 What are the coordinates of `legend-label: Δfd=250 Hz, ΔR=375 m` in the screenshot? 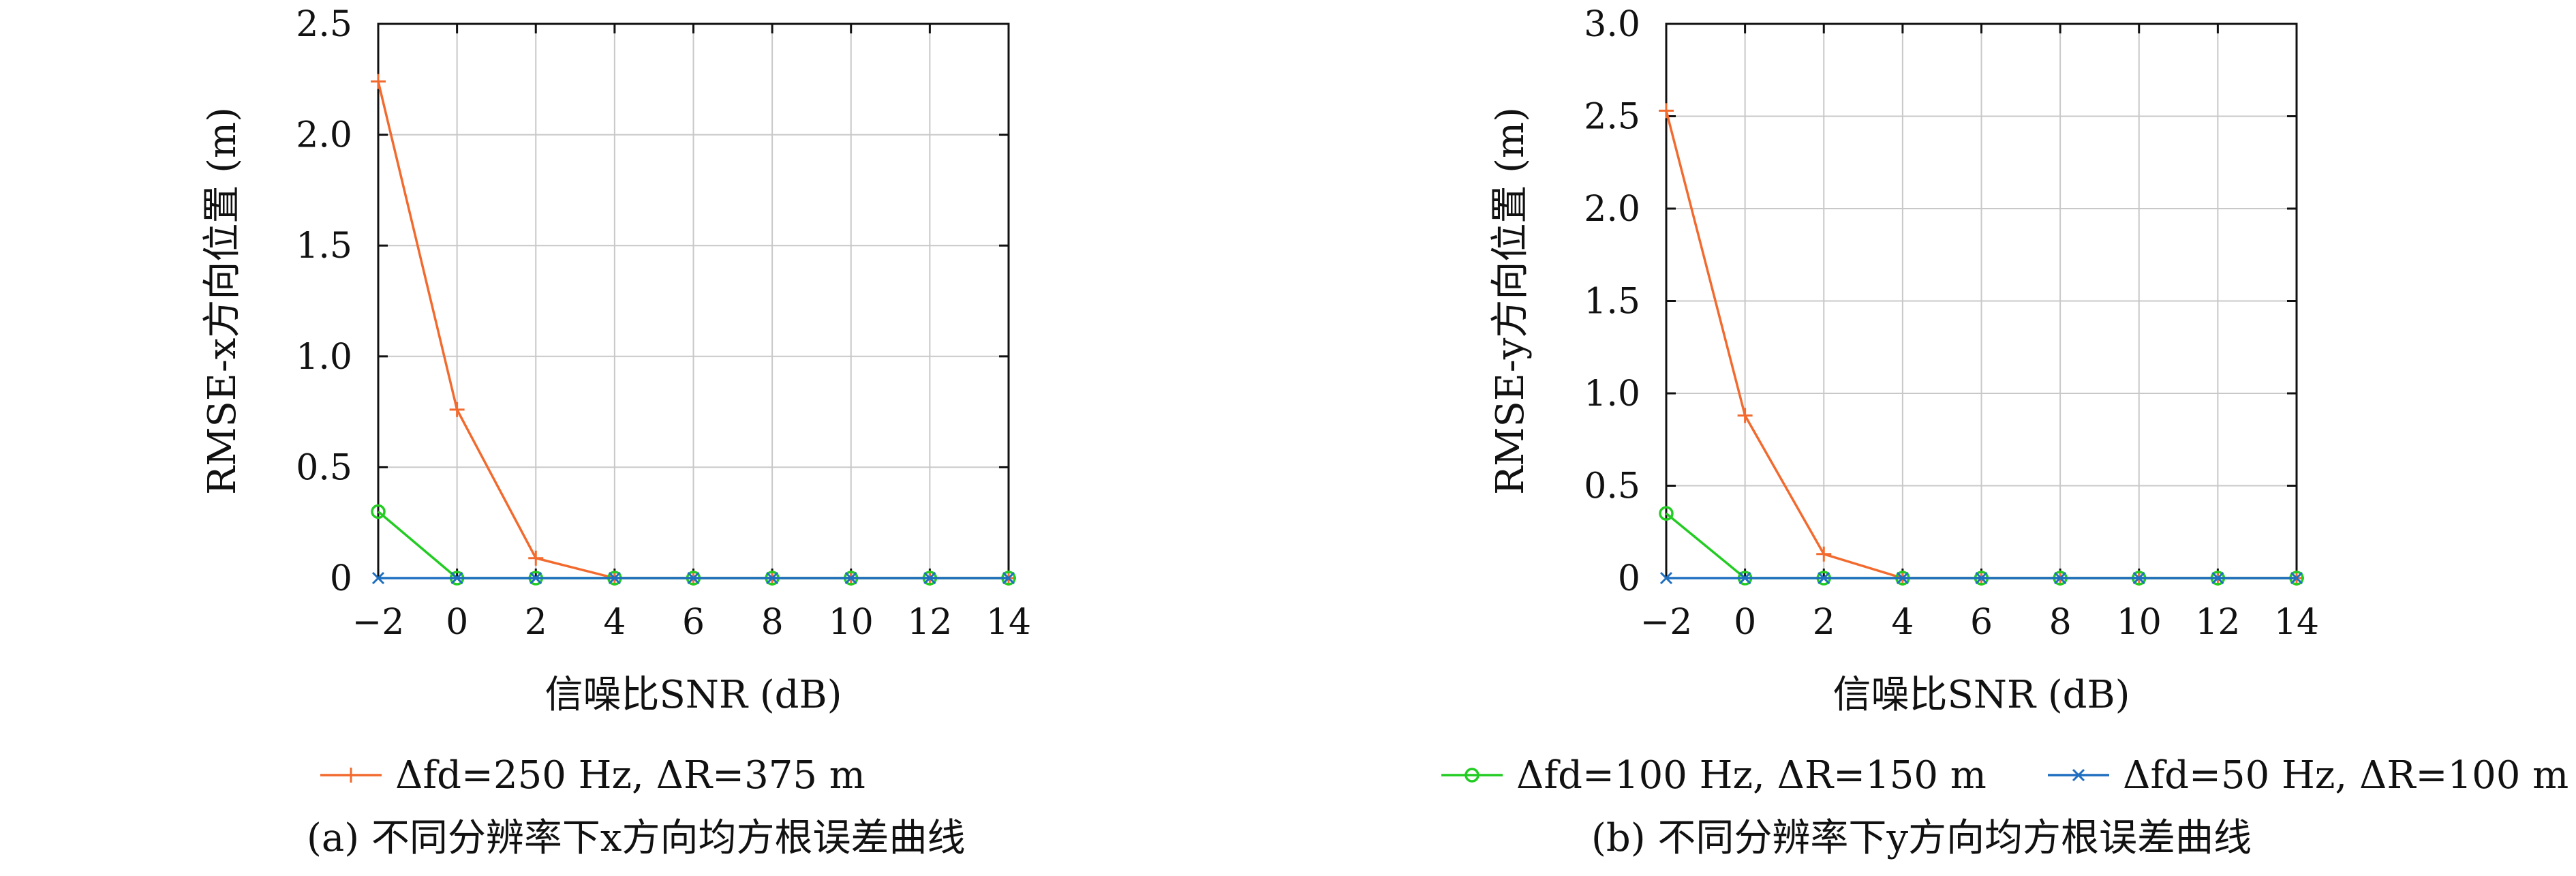 It's located at (630, 775).